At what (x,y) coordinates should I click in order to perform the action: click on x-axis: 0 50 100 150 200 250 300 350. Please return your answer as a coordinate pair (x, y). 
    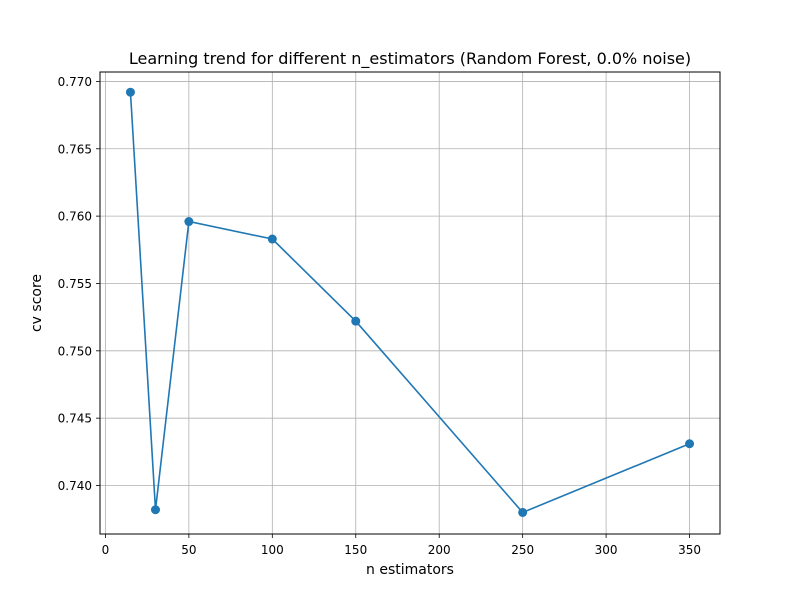
    Looking at the image, I should click on (401, 545).